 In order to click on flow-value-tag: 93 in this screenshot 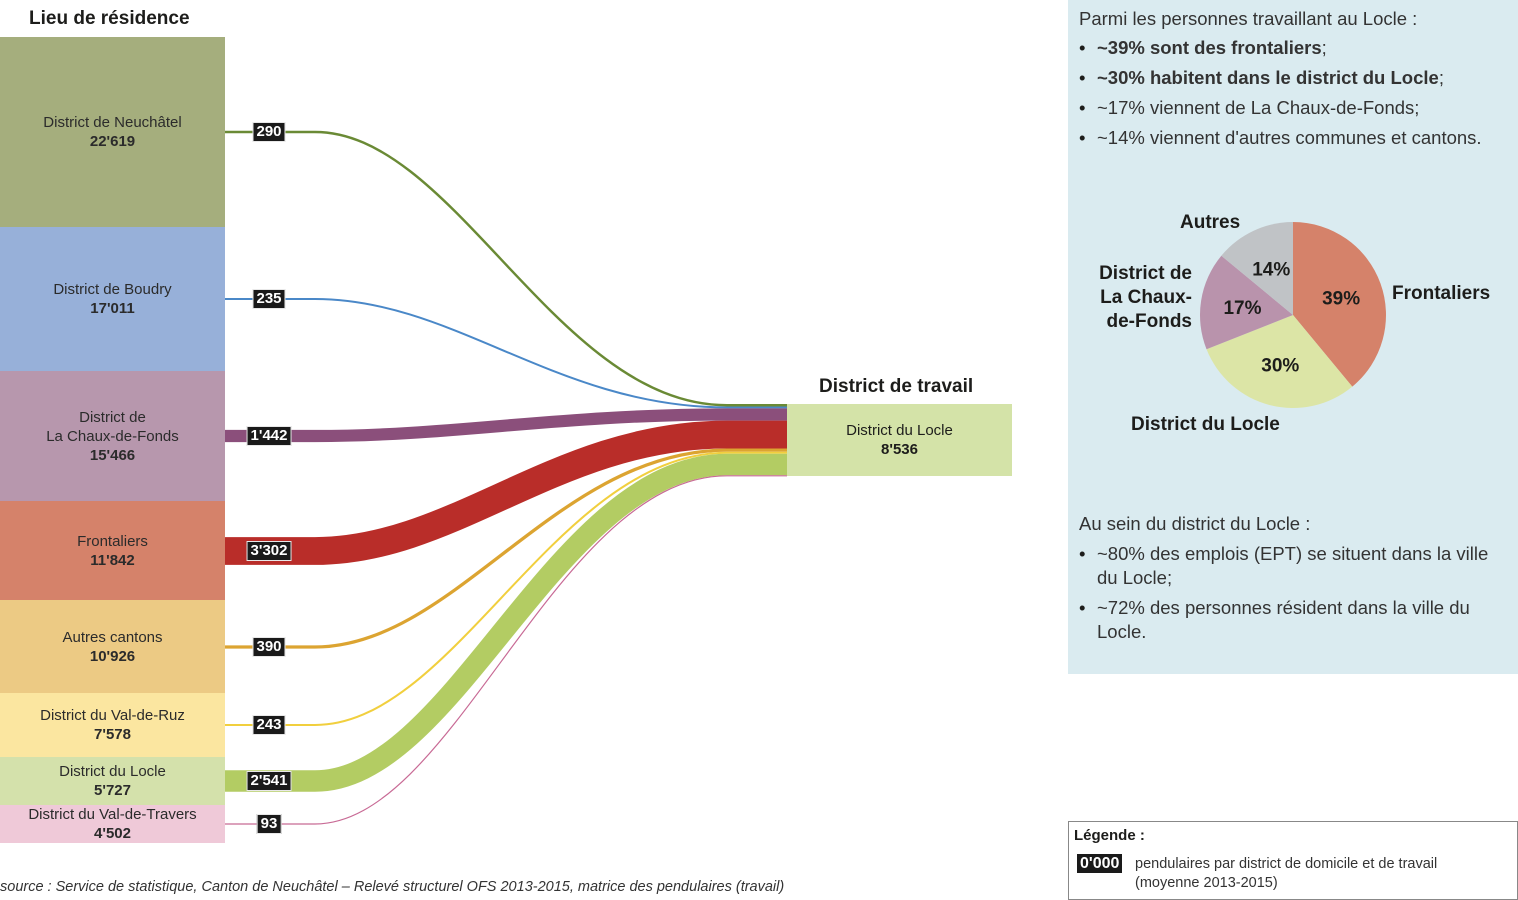, I will do `click(269, 824)`.